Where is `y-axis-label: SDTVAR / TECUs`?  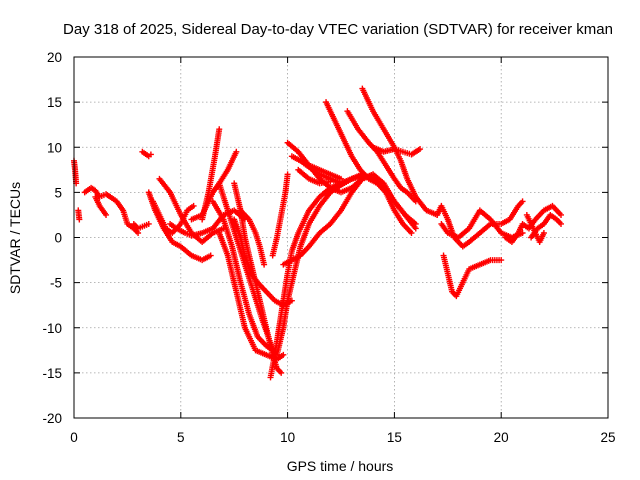 y-axis-label: SDTVAR / TECUs is located at coordinates (15, 238).